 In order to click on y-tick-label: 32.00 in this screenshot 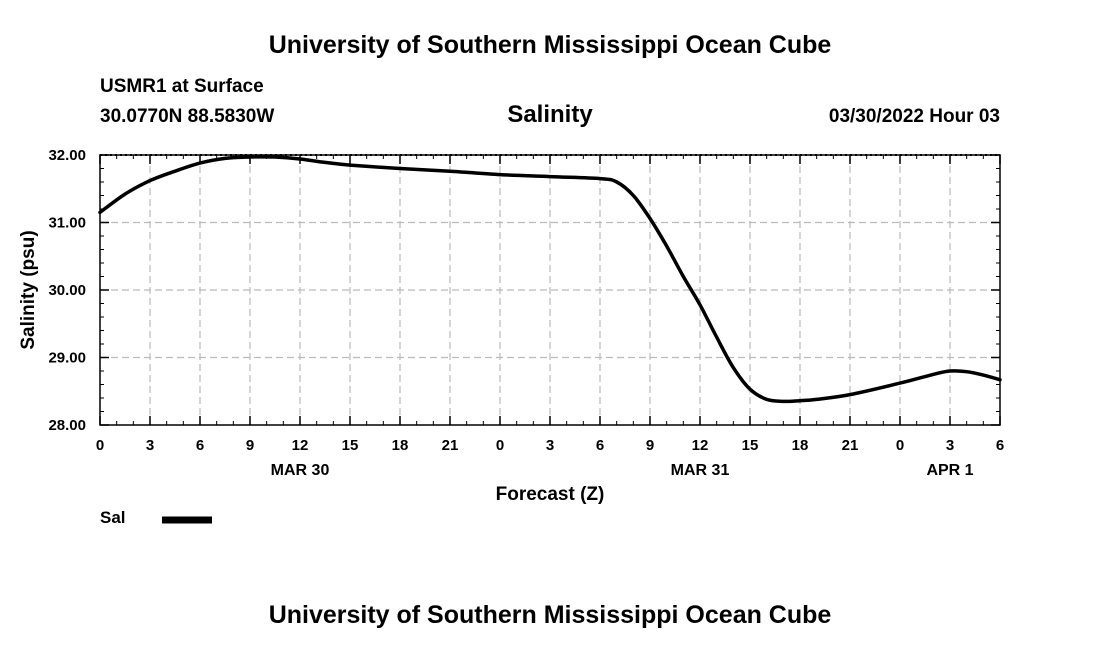, I will do `click(67, 155)`.